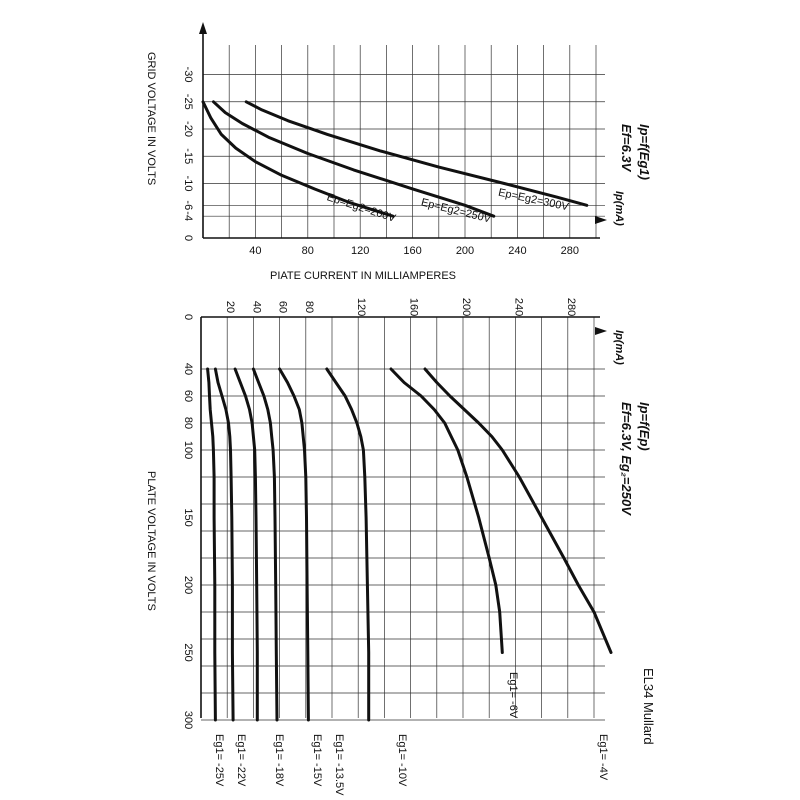  I want to click on plate-voltage-tick-label: 100, so click(188, 450).